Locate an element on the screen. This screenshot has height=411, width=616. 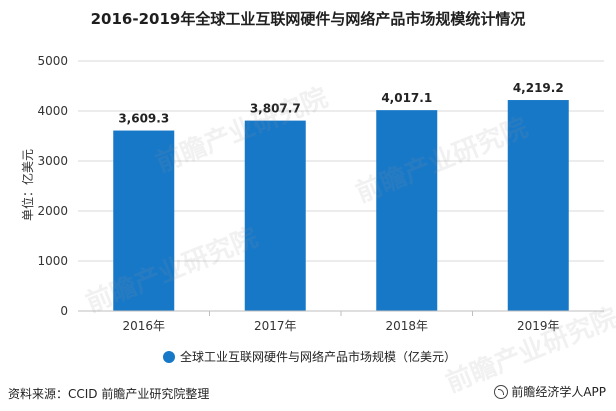
x-tick-label: 2016年 is located at coordinates (143, 326).